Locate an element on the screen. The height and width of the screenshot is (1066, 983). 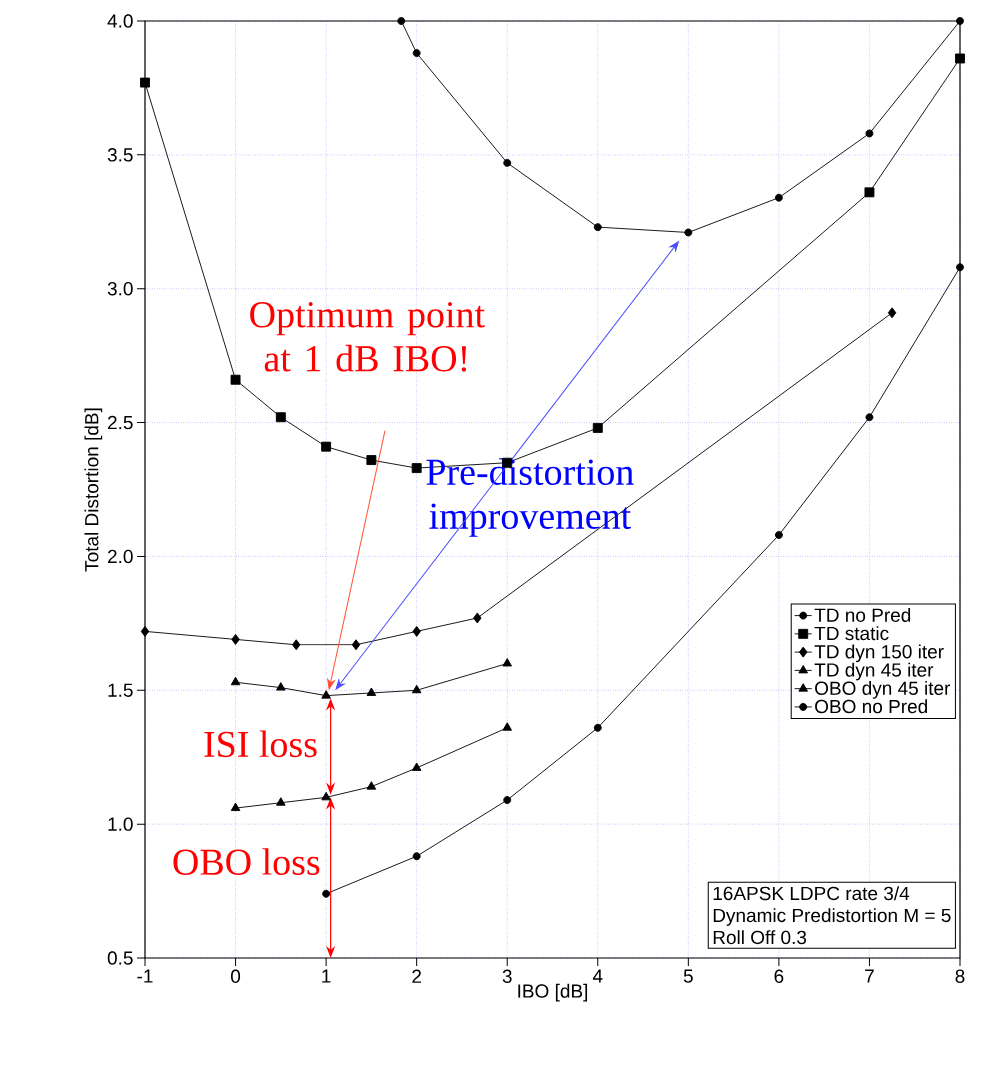
x-tick-label: 6 is located at coordinates (779, 976).